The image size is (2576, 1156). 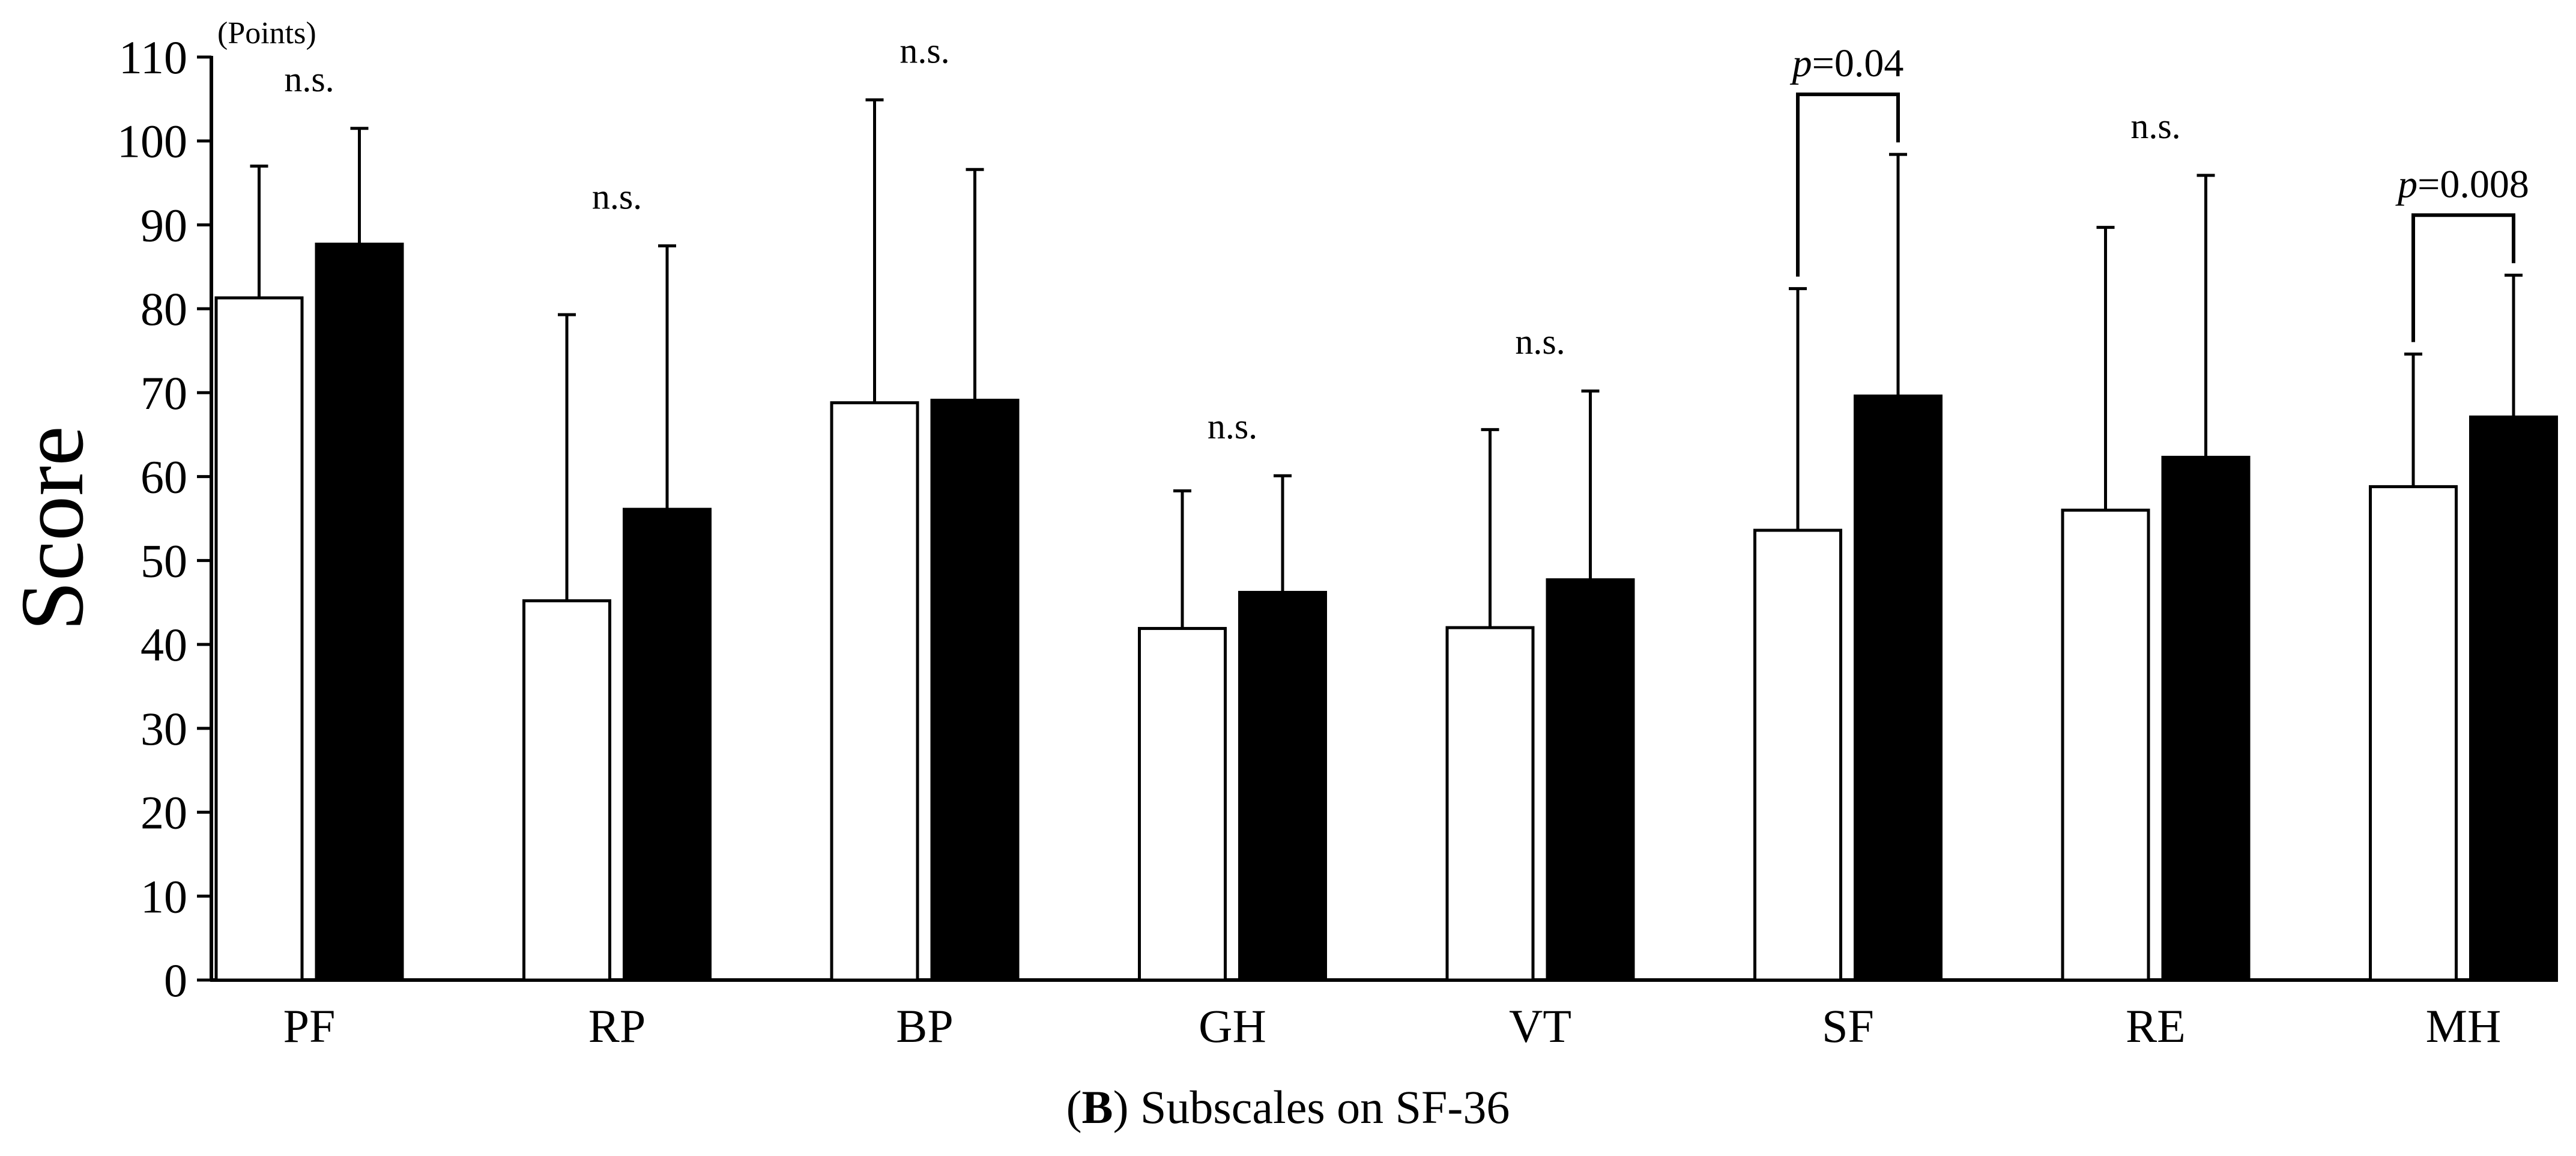 What do you see at coordinates (164, 393) in the screenshot?
I see `y-tick-label: 70` at bounding box center [164, 393].